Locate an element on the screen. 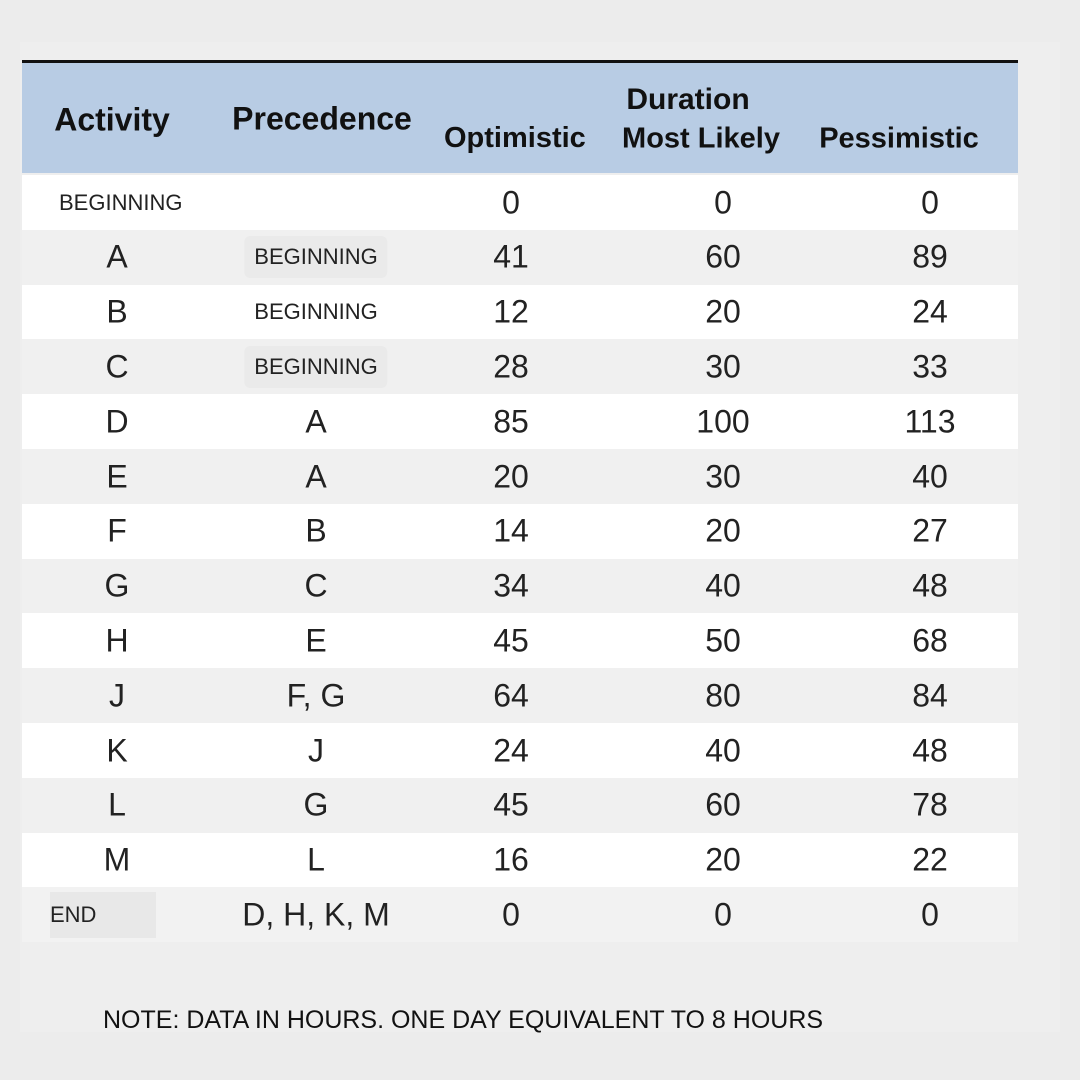 This screenshot has height=1080, width=1080. table-row: A BEGINNING 41 60 89 is located at coordinates (520, 257).